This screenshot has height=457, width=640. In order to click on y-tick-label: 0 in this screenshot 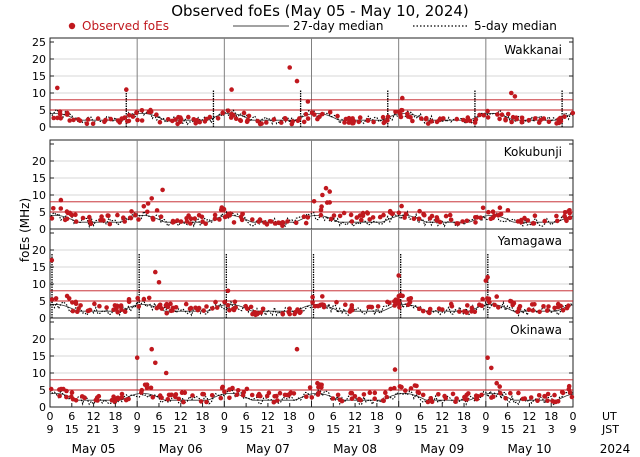, I will do `click(42, 407)`.